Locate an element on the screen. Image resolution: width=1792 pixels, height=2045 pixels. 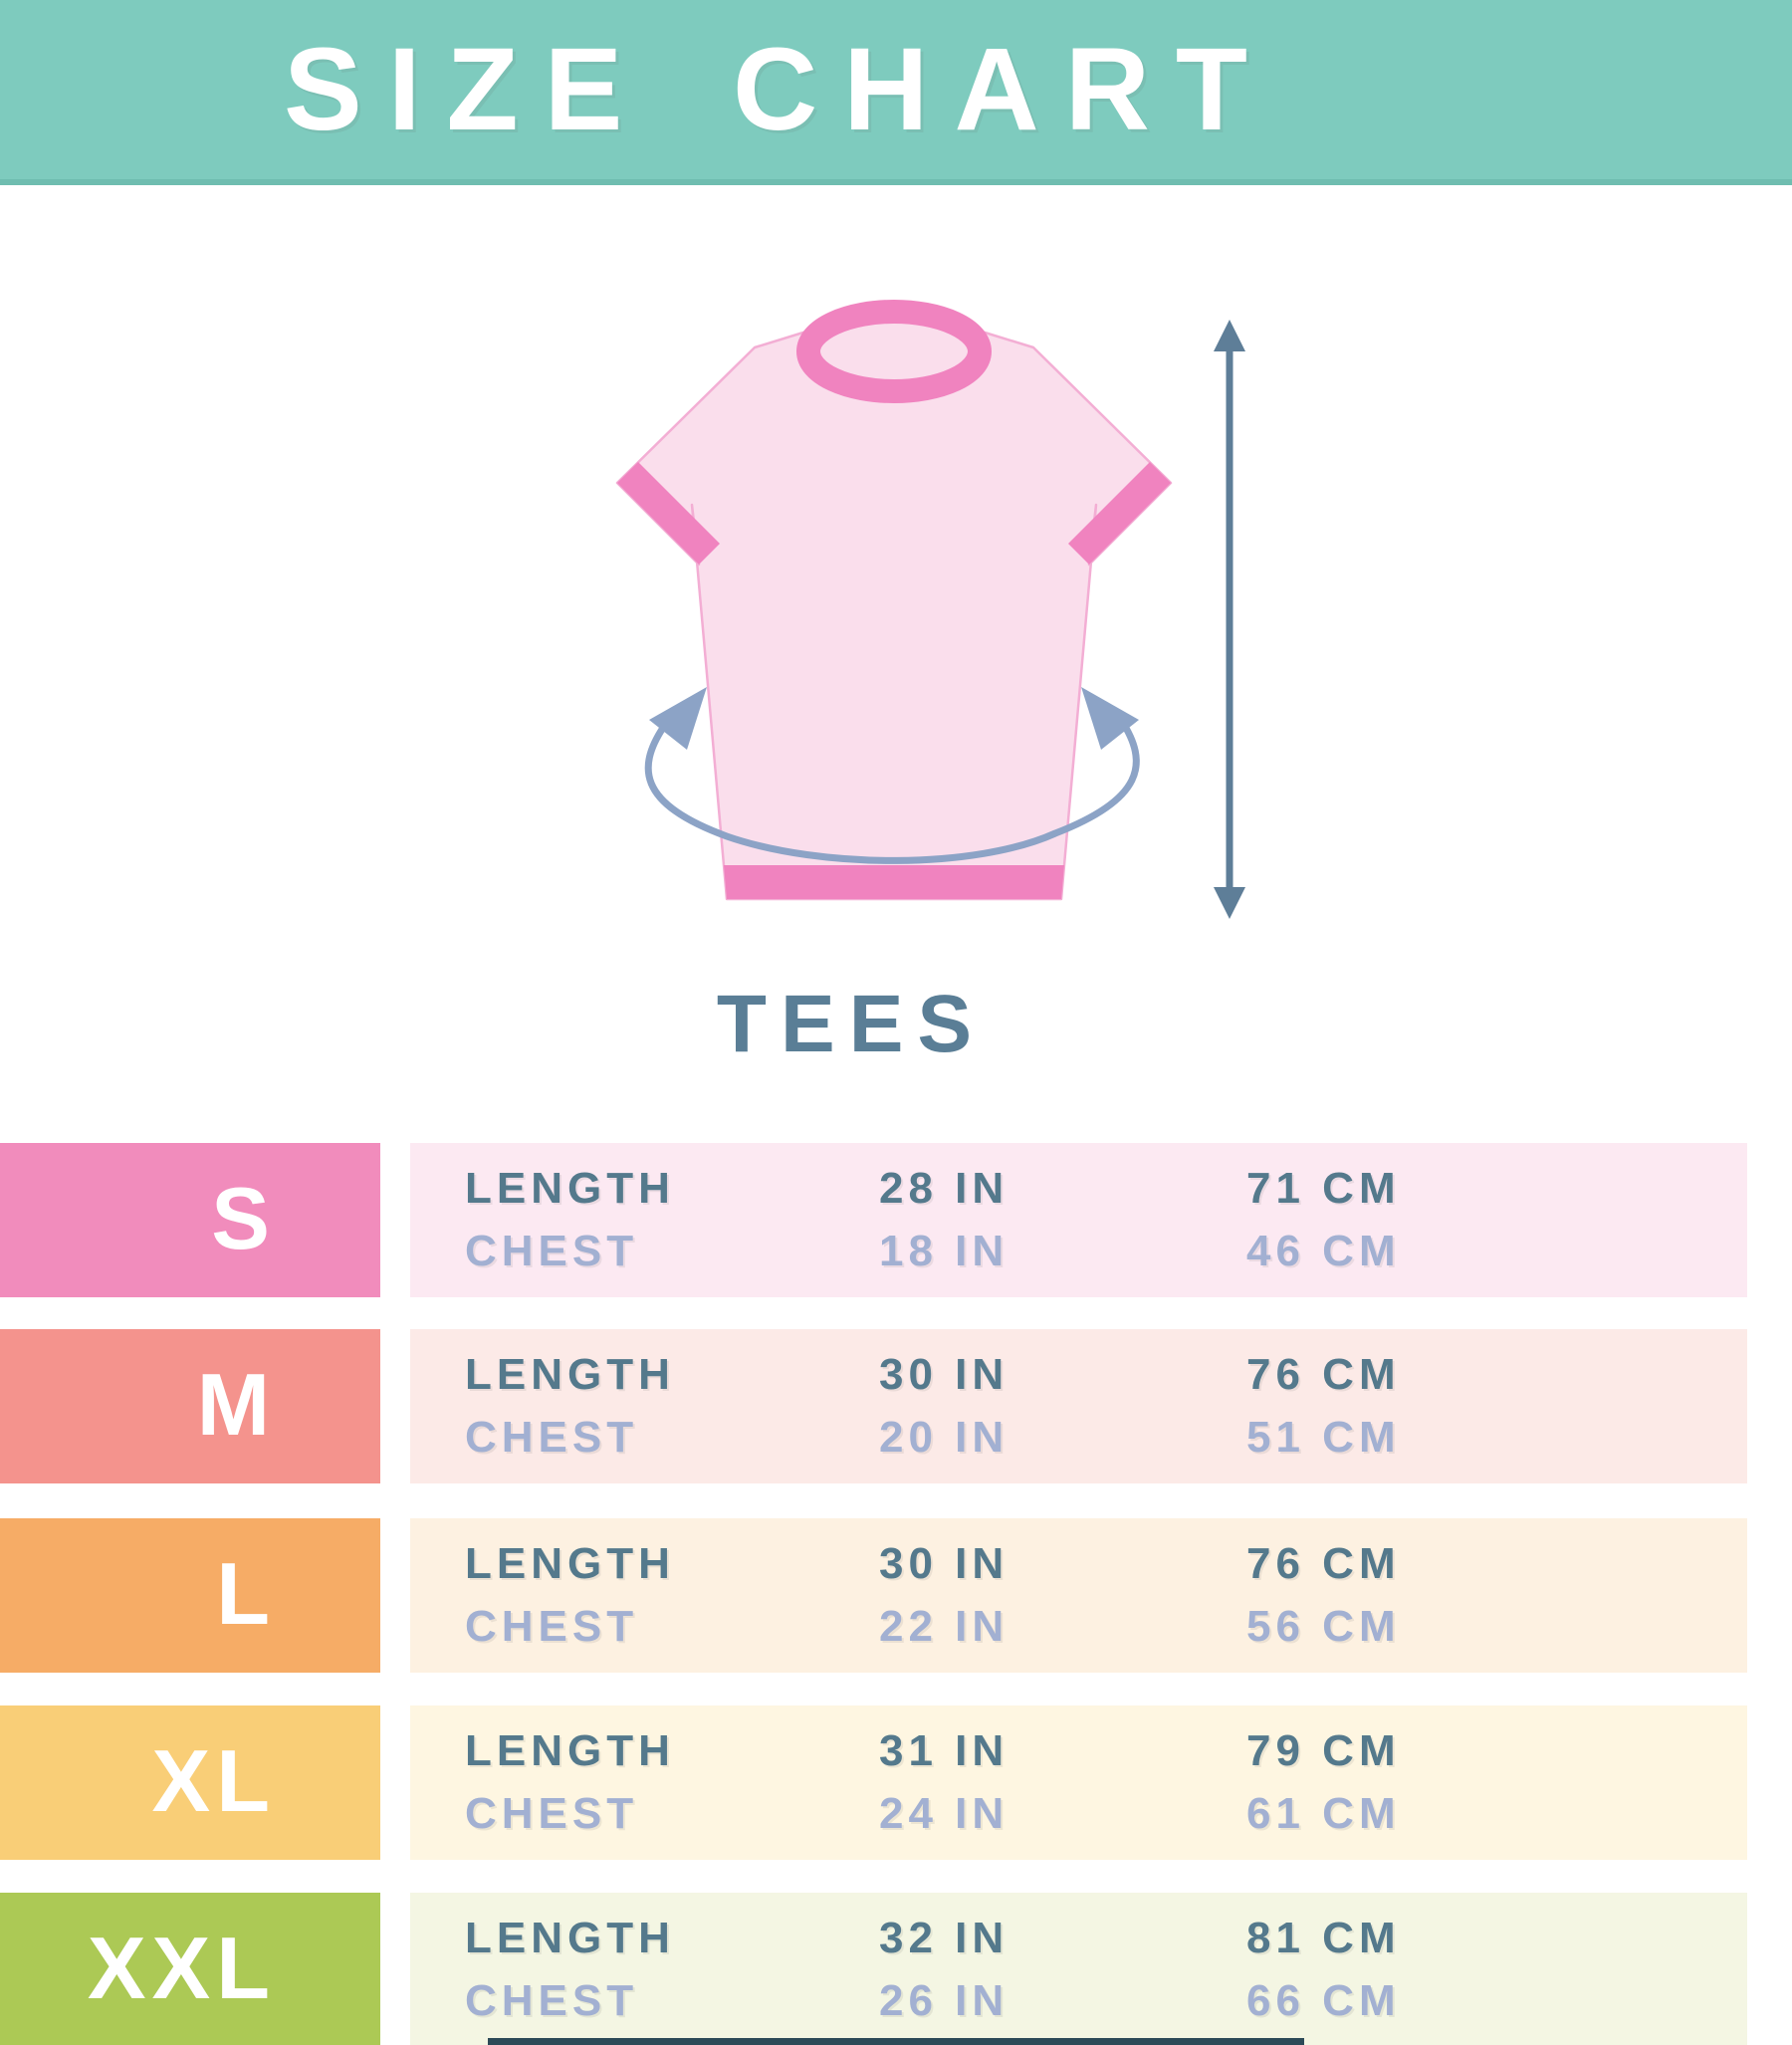
tee-hem-trim is located at coordinates (894, 882).